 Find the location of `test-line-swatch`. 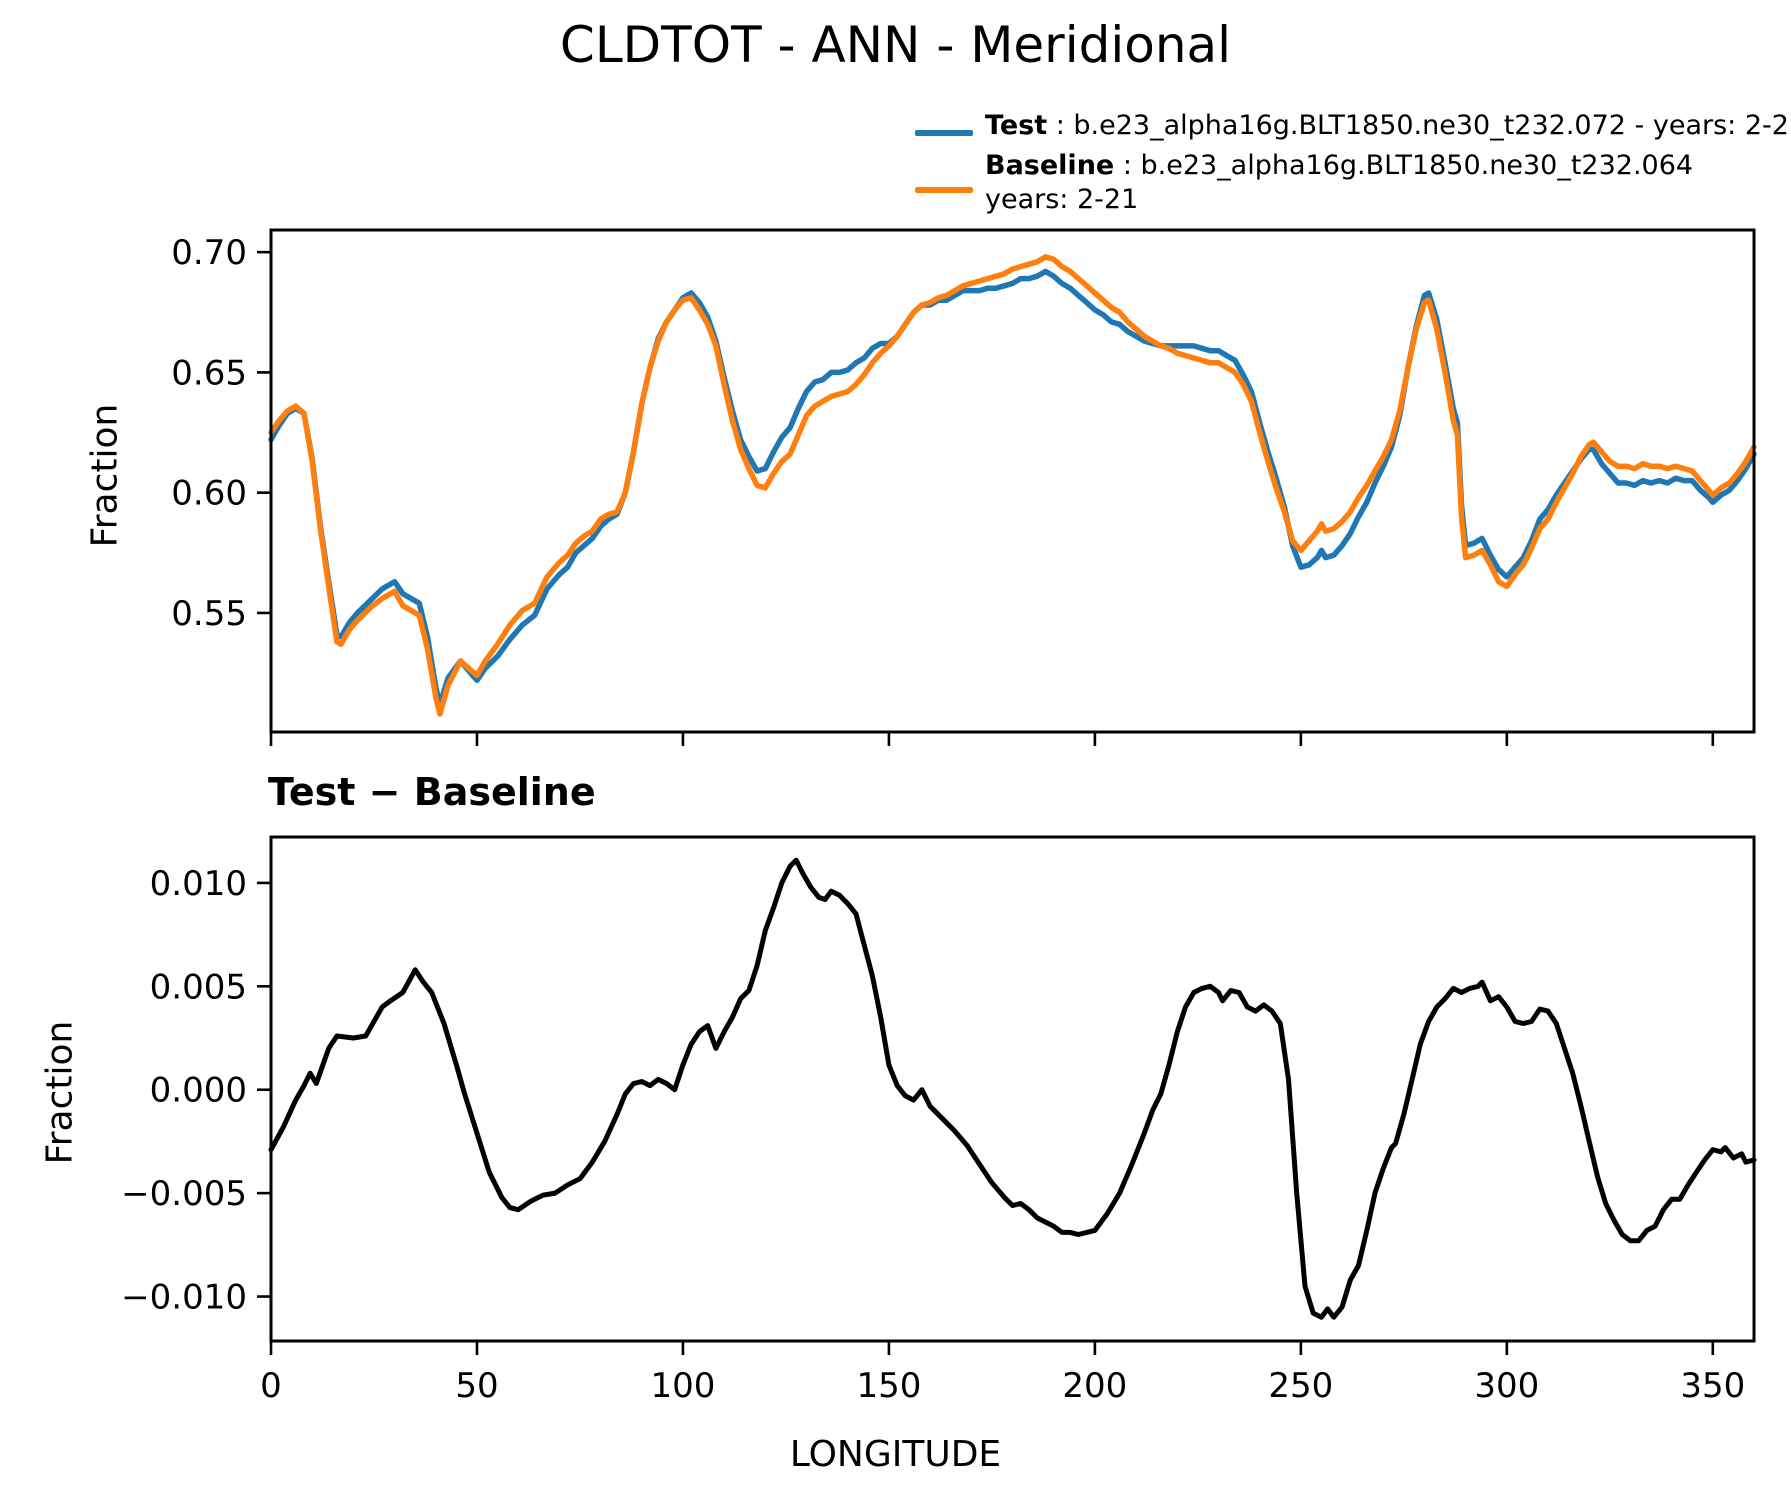

test-line-swatch is located at coordinates (944, 133).